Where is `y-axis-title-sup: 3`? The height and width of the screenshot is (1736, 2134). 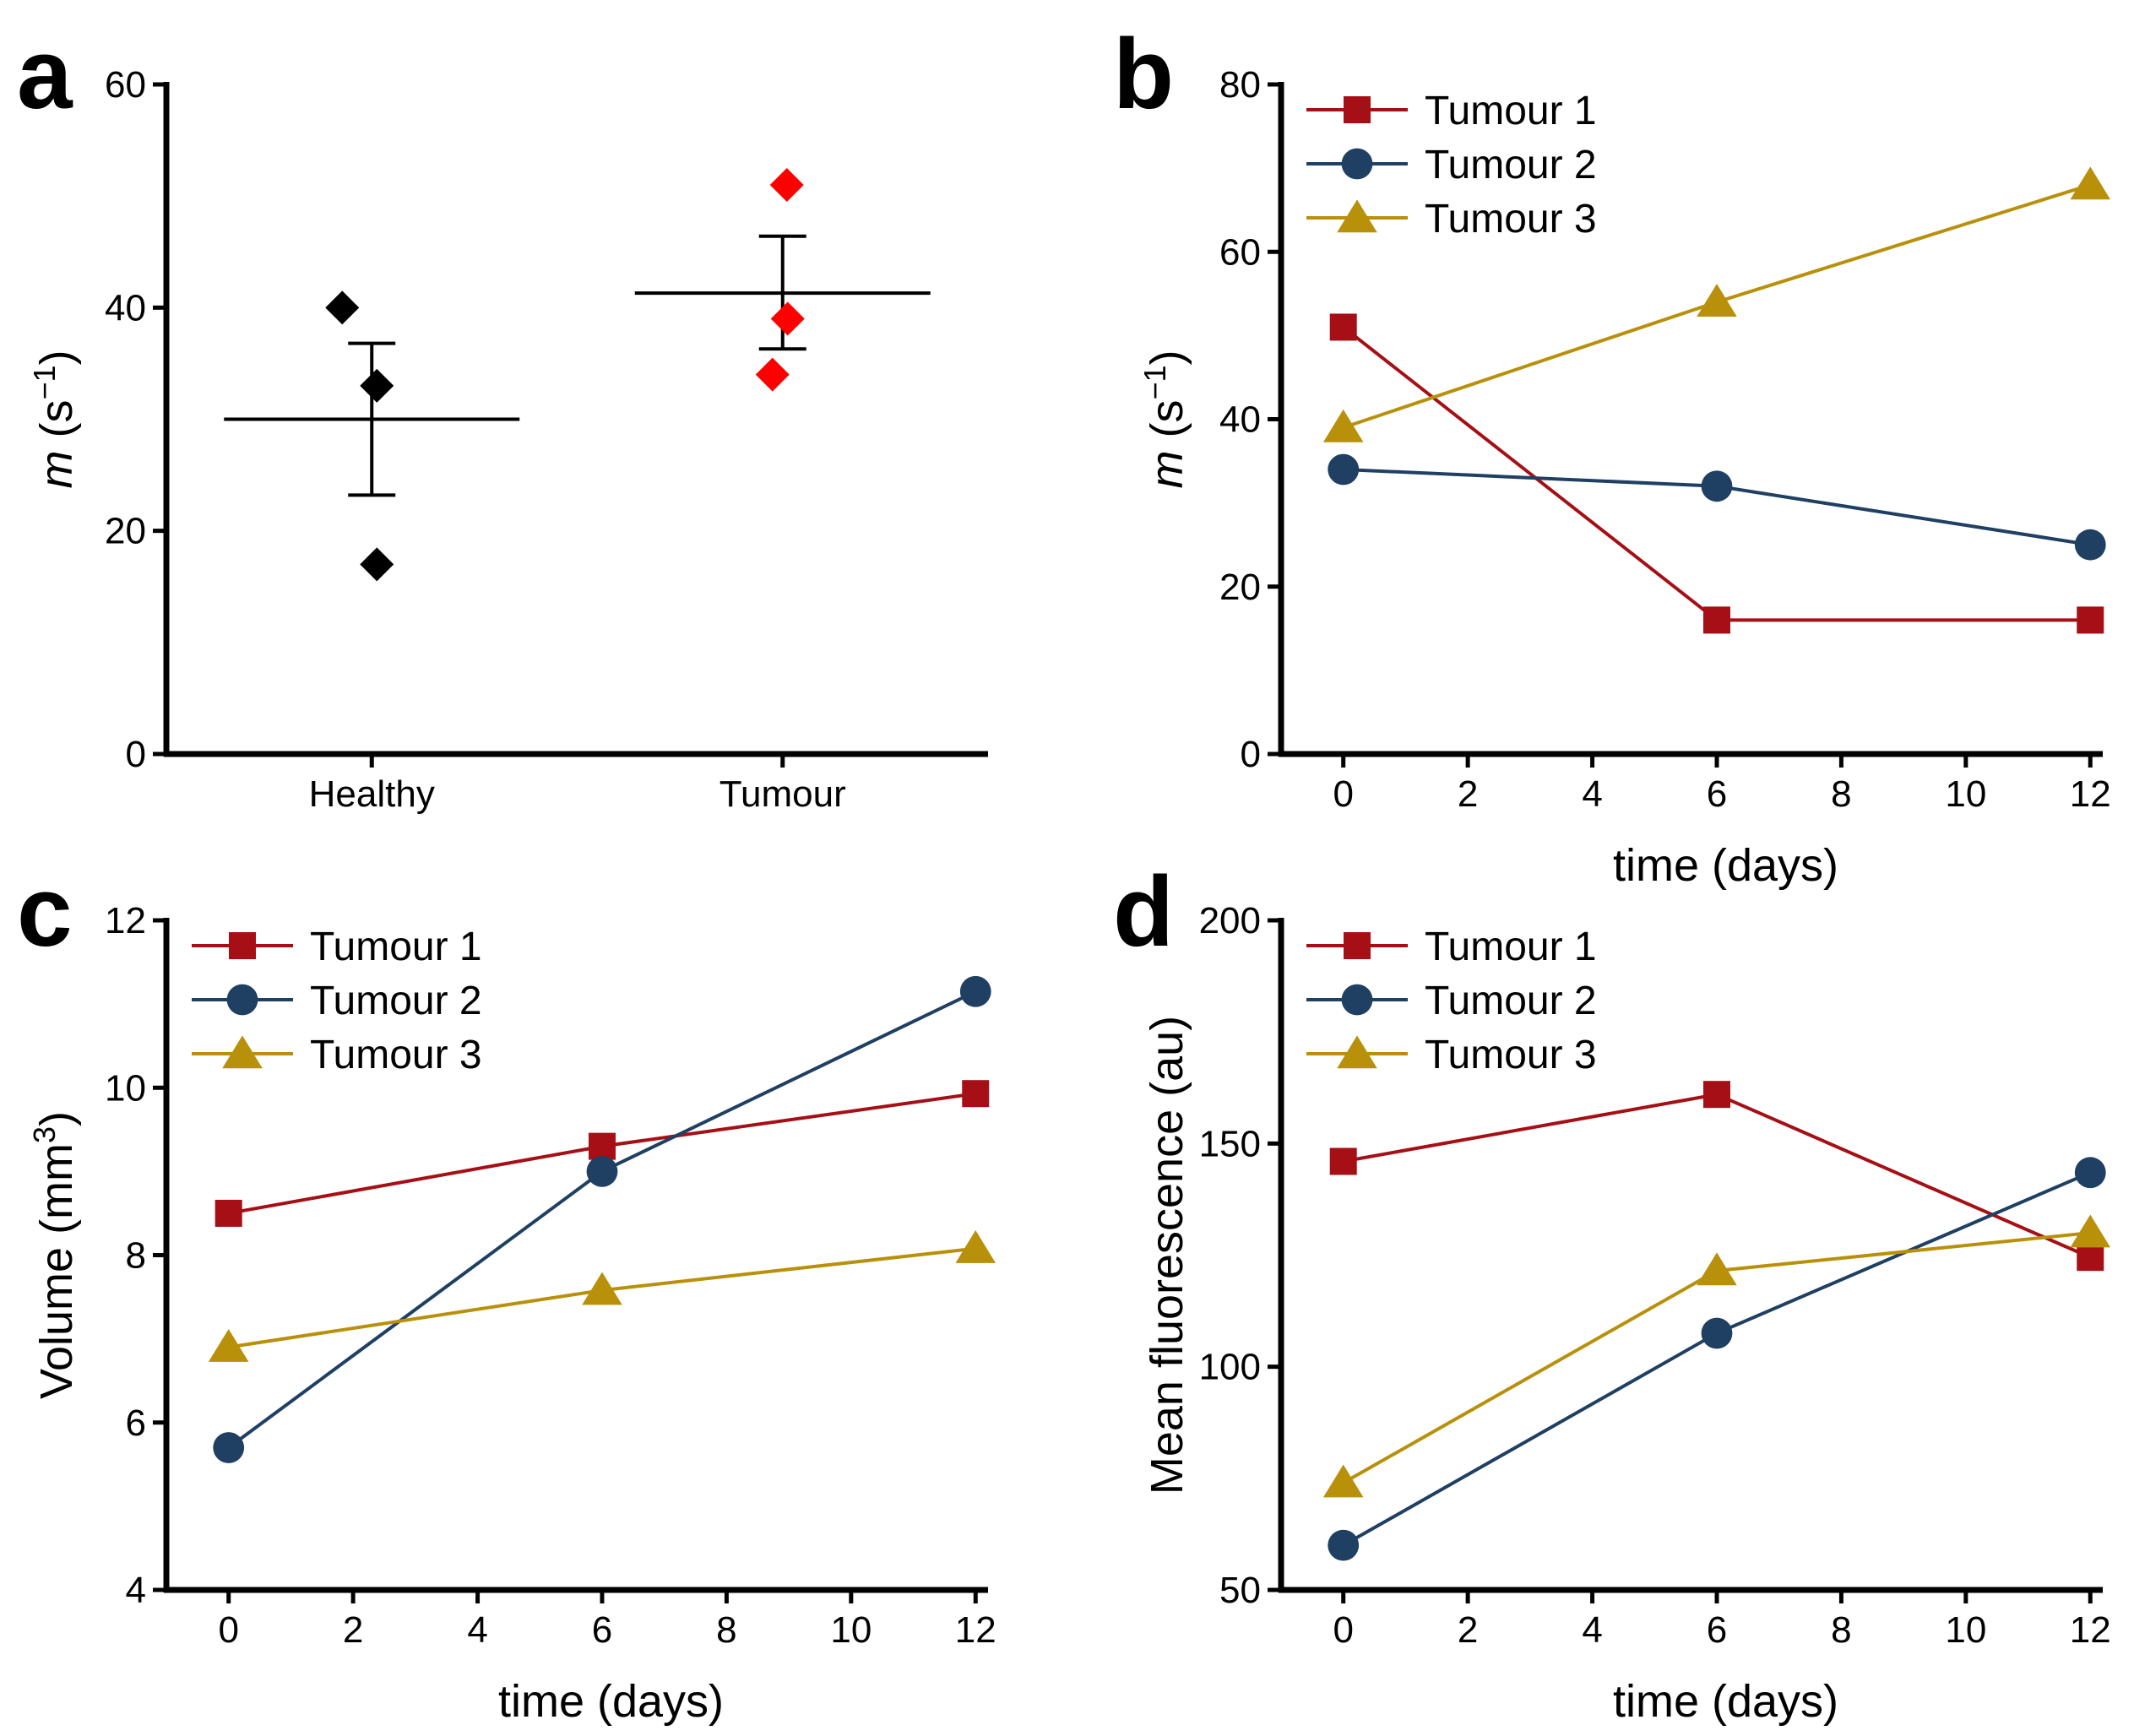
y-axis-title-sup: 3 is located at coordinates (44, 1134).